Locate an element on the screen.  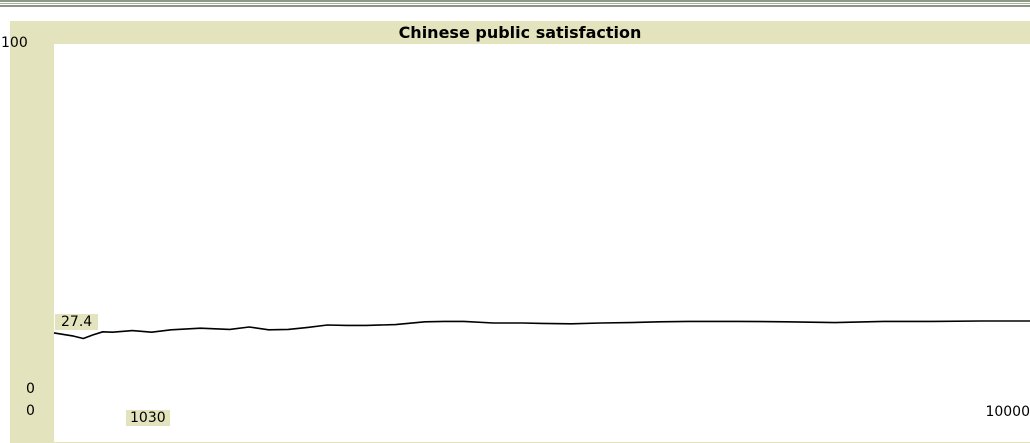
y-axis-min-label: 0 is located at coordinates (30, 389).